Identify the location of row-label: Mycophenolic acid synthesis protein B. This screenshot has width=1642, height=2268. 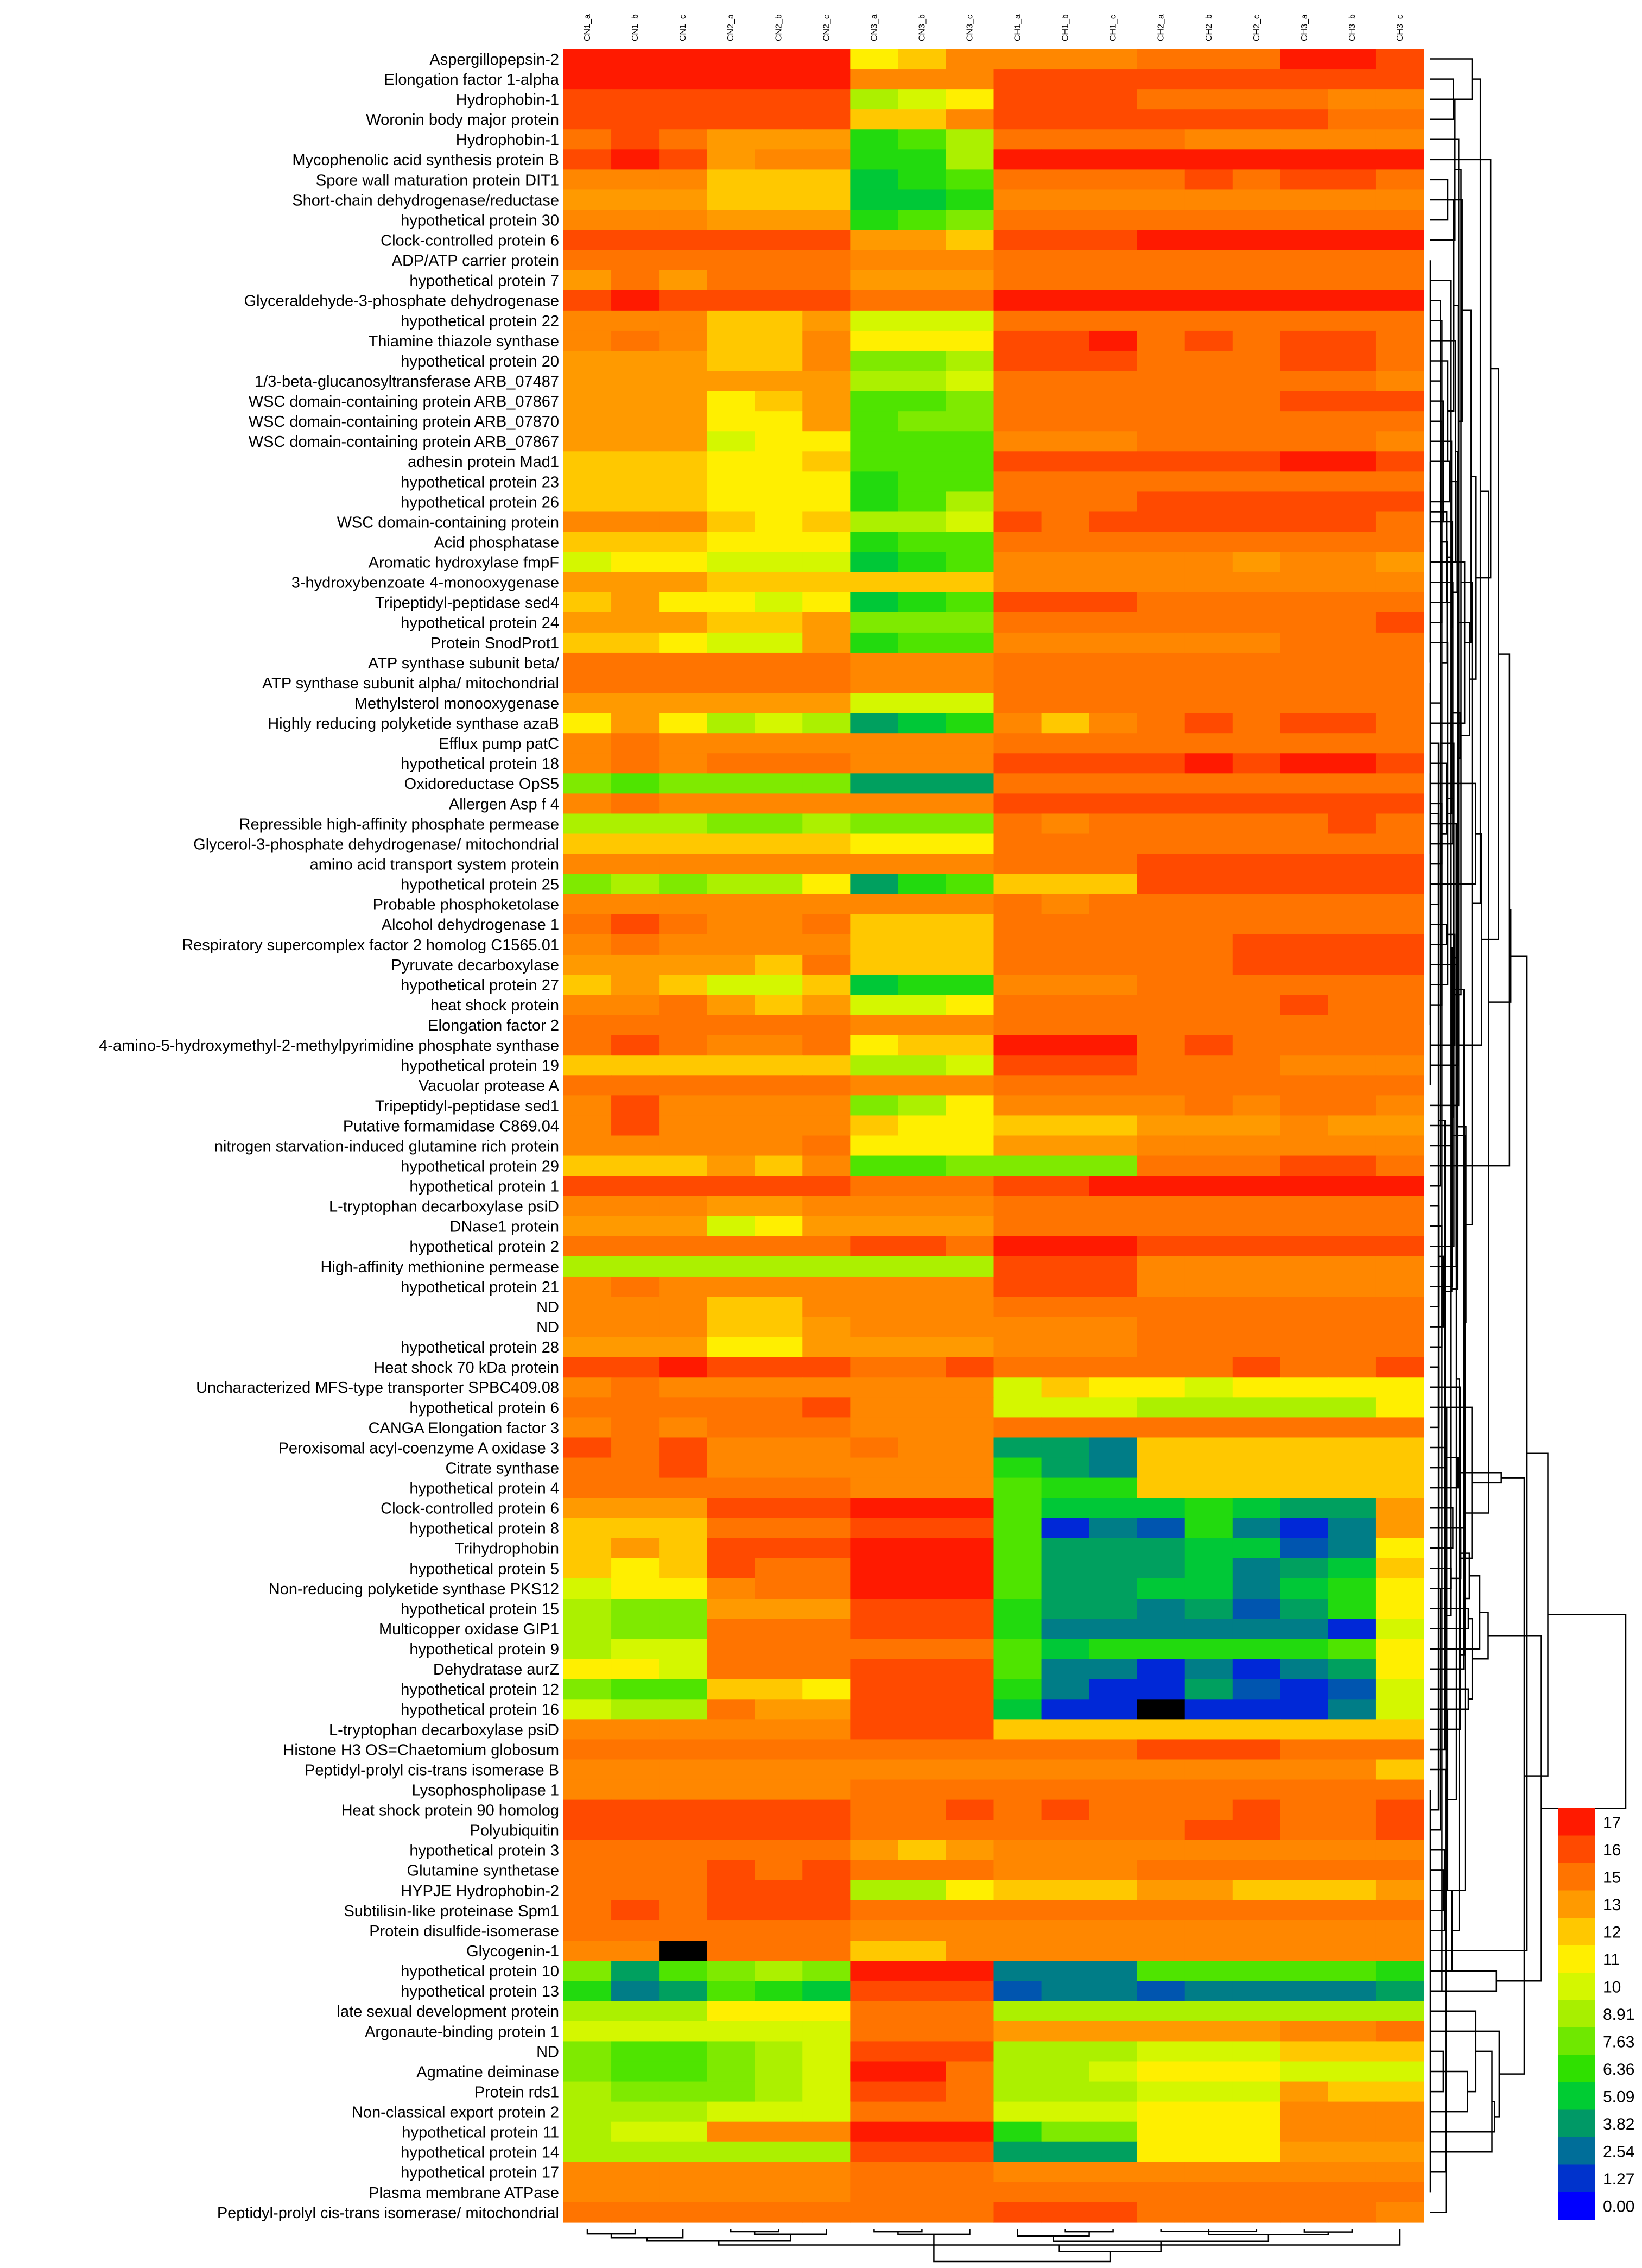
(425, 160).